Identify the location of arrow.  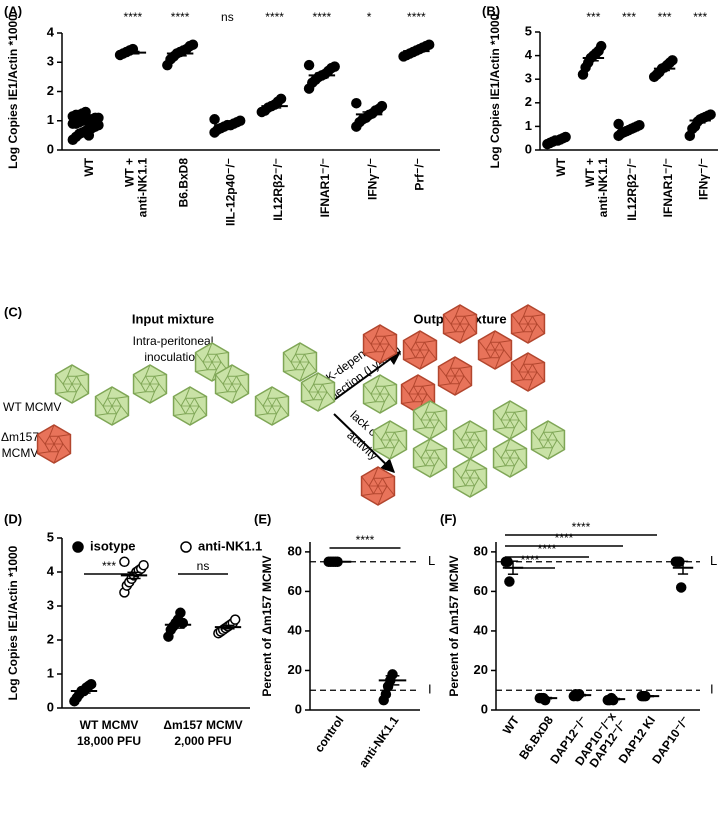
(367, 376).